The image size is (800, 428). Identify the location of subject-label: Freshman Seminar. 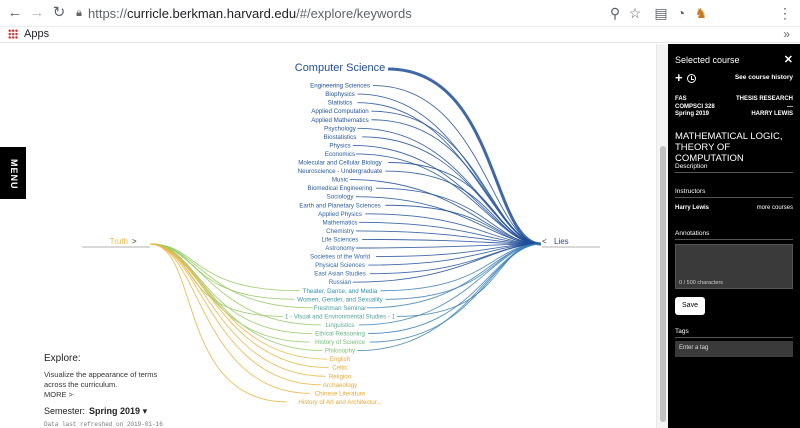
(340, 308).